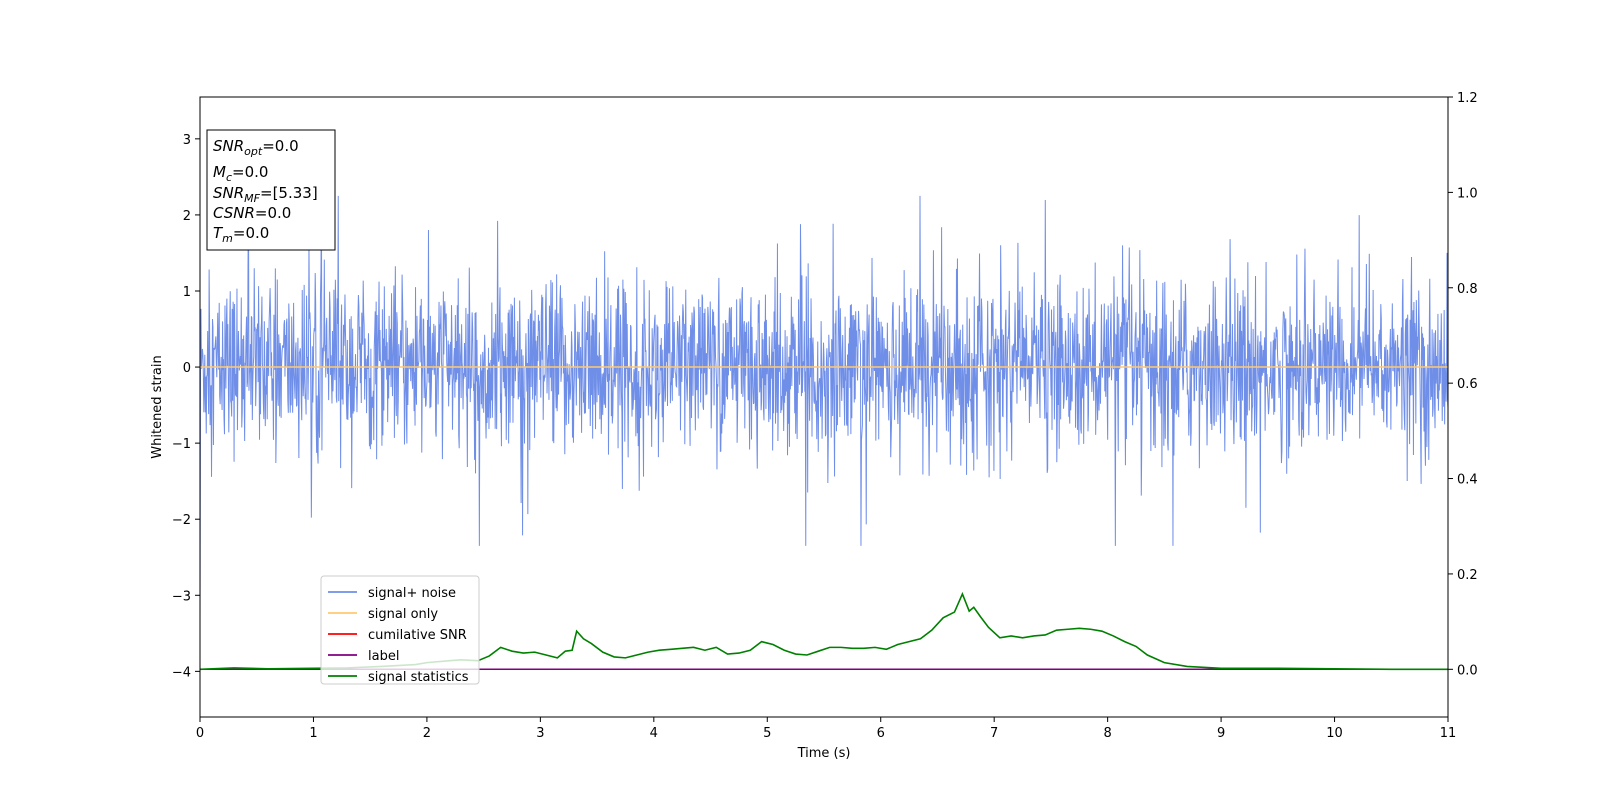 Image resolution: width=1600 pixels, height=800 pixels. Describe the element at coordinates (824, 631) in the screenshot. I see `series-signal-statistics` at that location.